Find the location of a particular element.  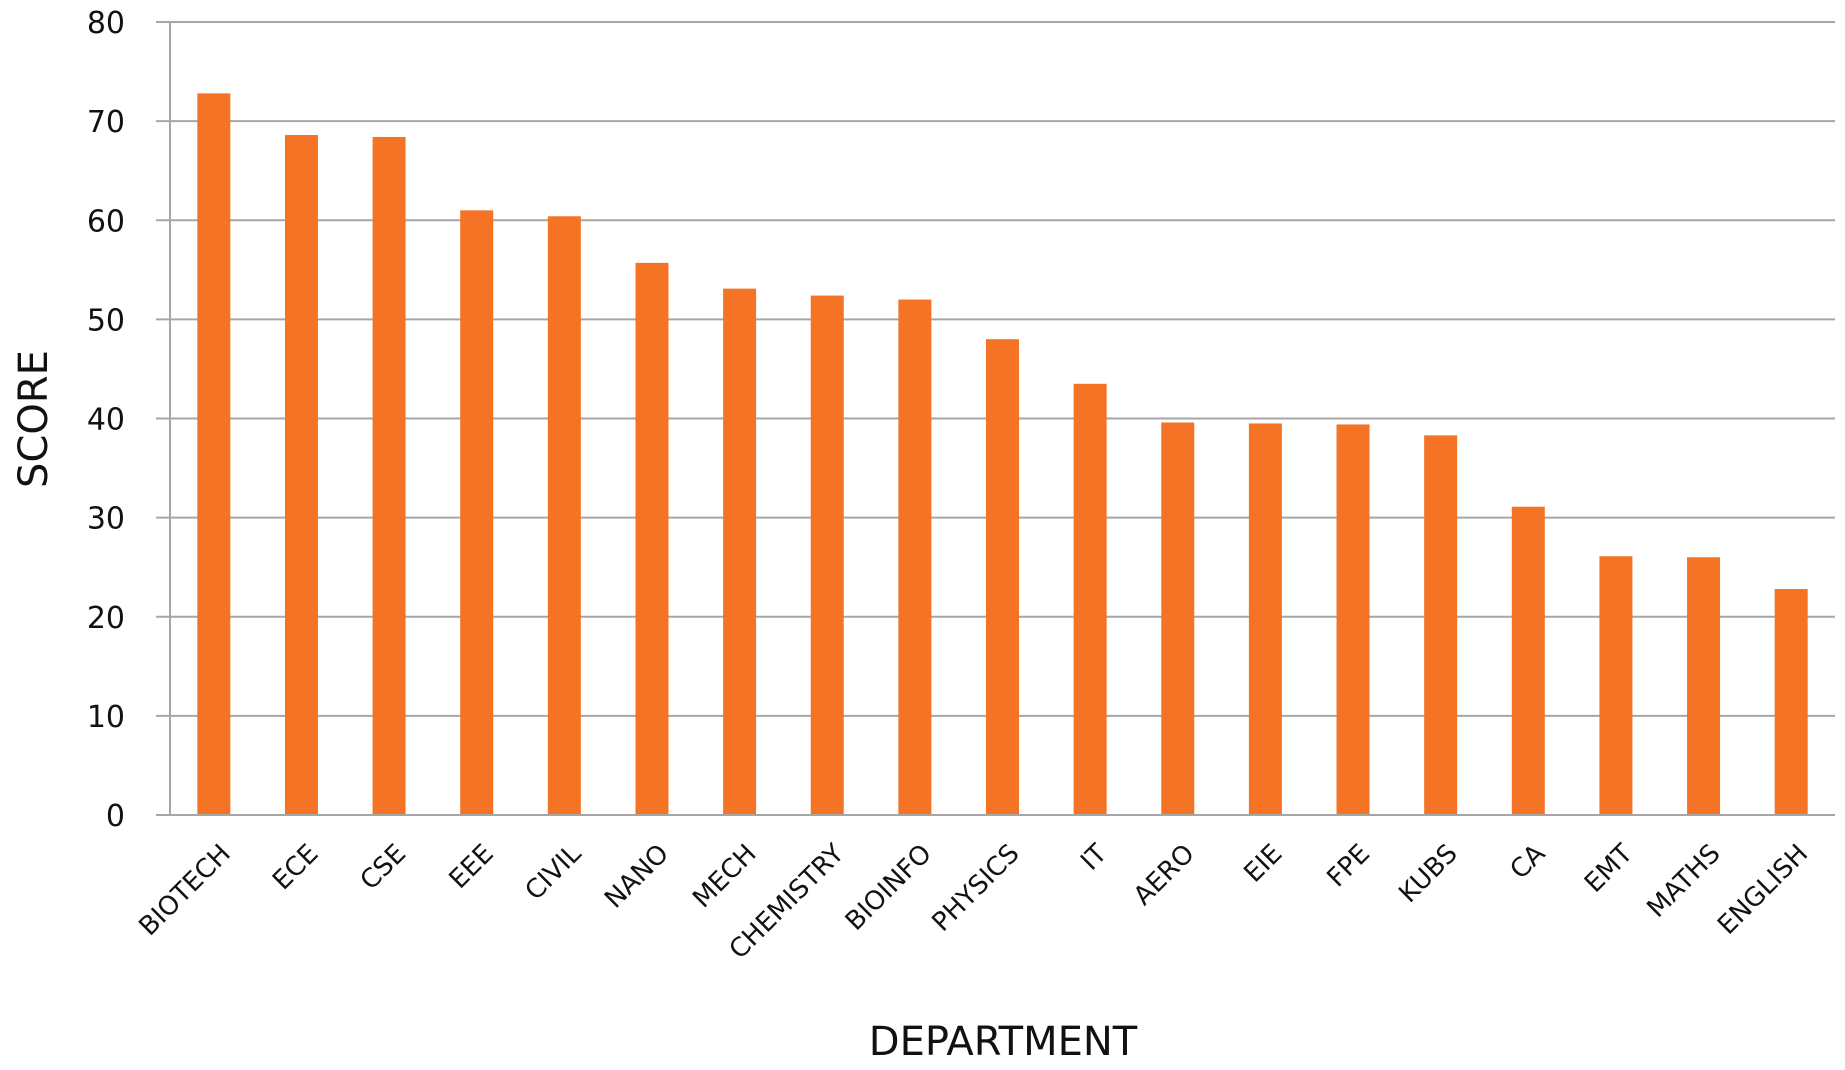

bar-nano is located at coordinates (652, 538).